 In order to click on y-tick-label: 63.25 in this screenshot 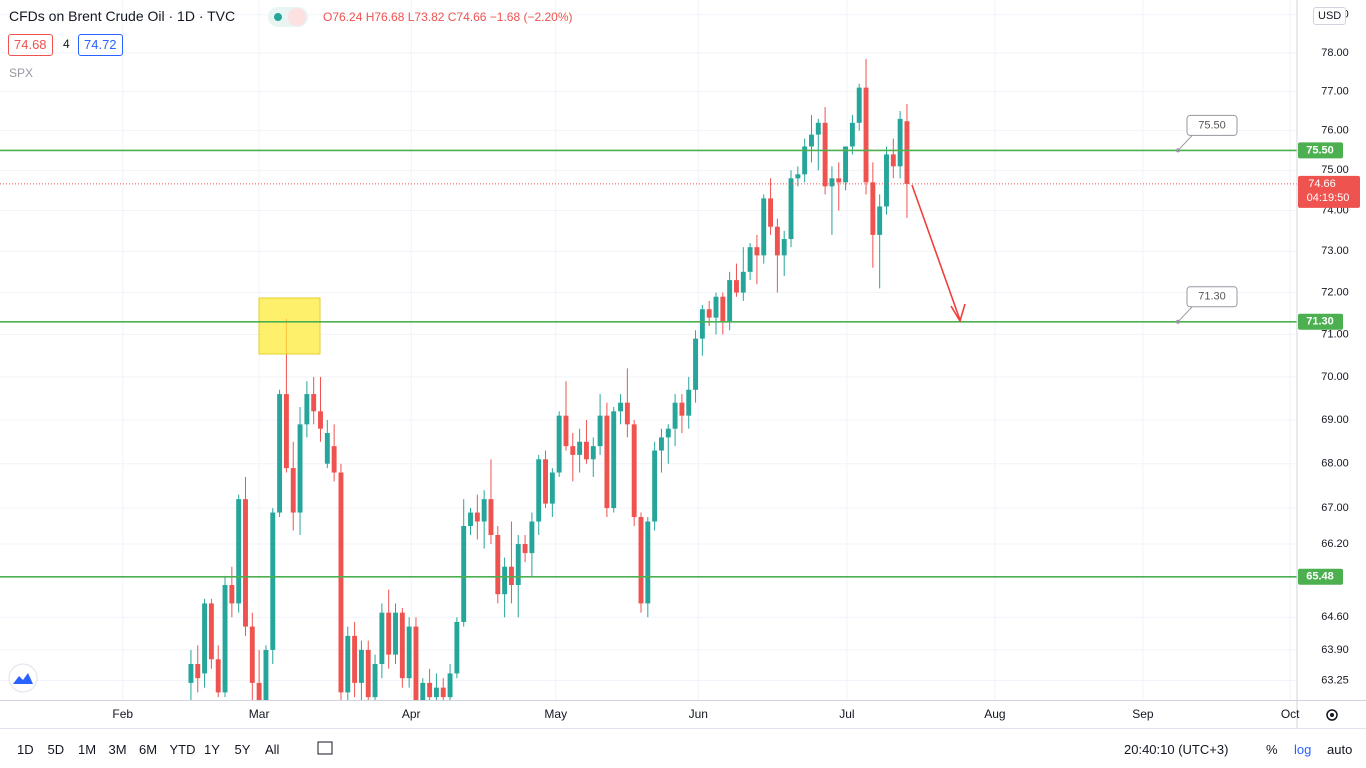, I will do `click(1335, 680)`.